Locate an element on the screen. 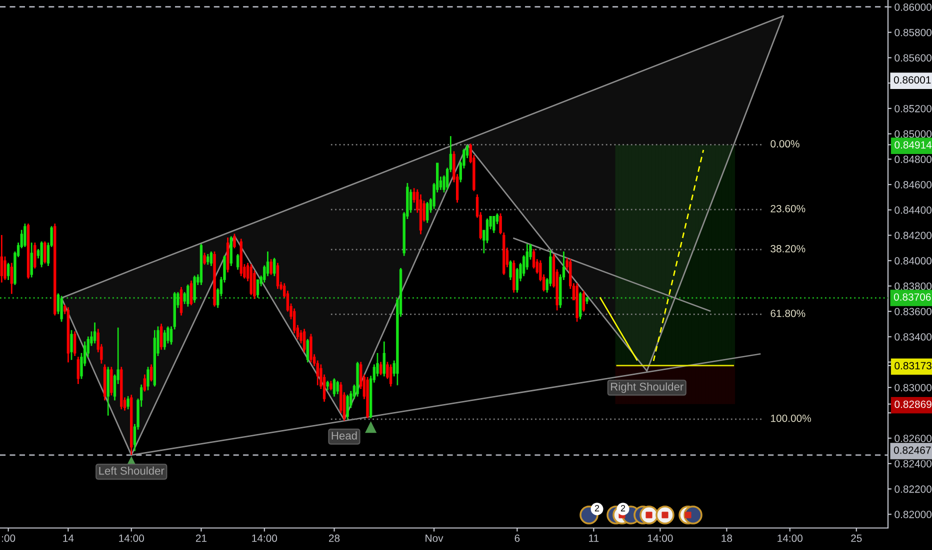 Image resolution: width=932 pixels, height=550 pixels. y-tick-label: 0.86000 is located at coordinates (913, 7).